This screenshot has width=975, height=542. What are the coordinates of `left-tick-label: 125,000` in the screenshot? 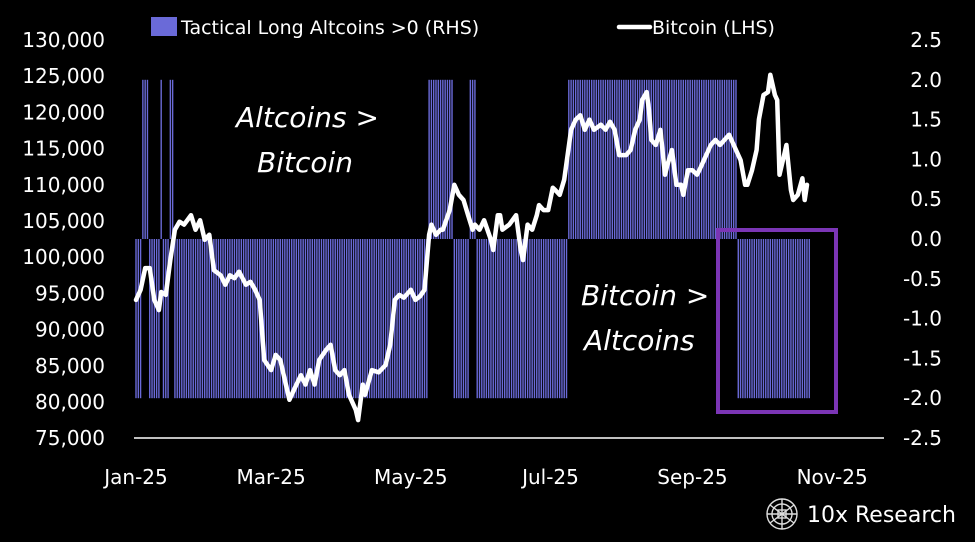 It's located at (63, 76).